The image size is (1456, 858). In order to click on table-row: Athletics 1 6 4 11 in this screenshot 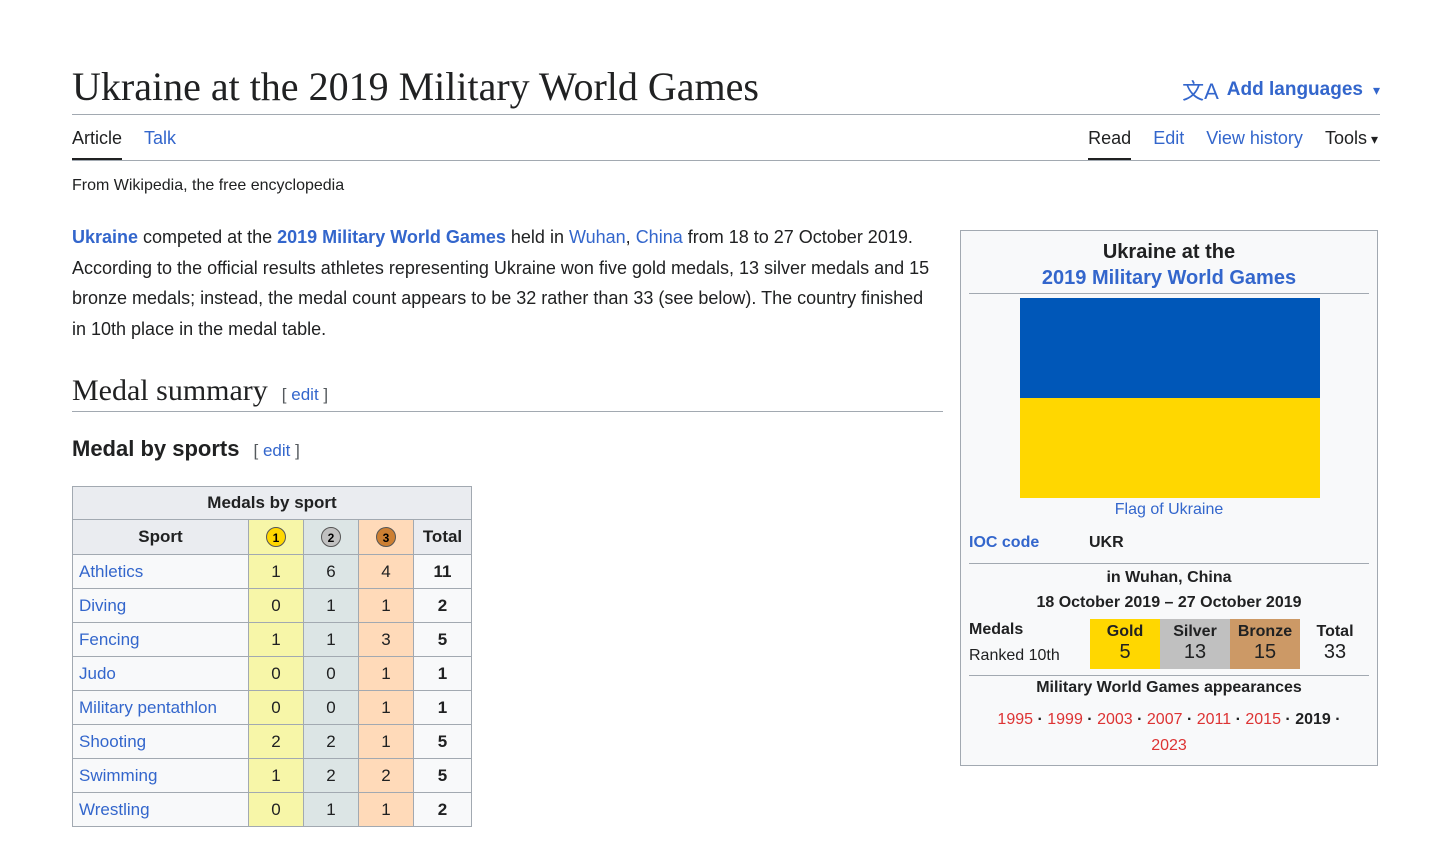, I will do `click(272, 571)`.